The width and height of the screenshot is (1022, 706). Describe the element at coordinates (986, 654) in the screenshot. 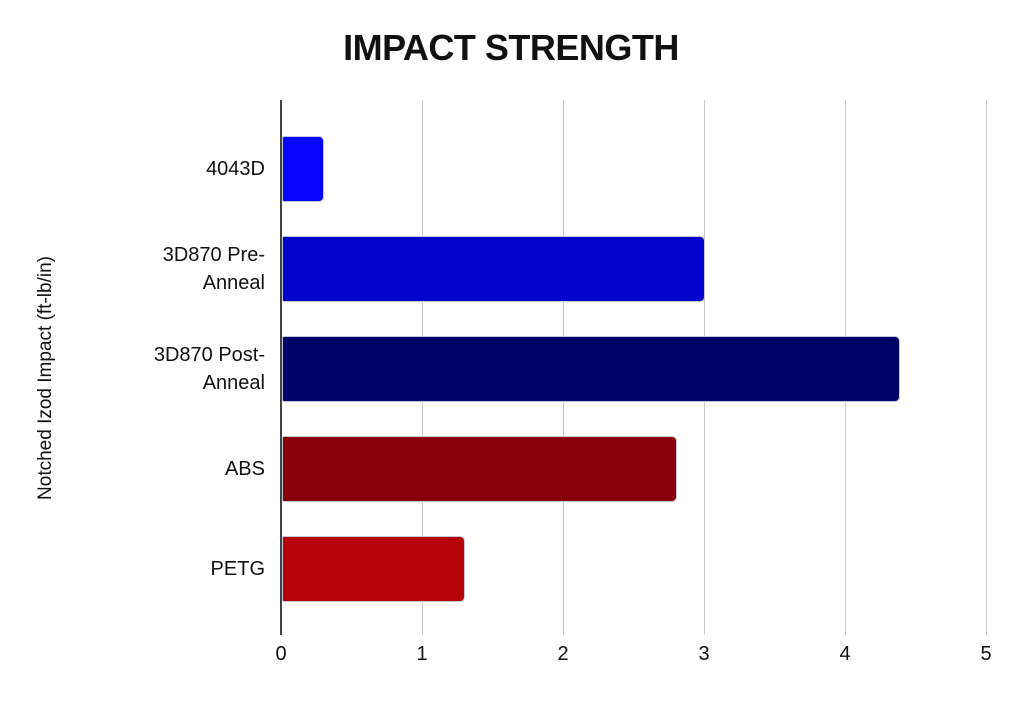

I see `x-axis-tick-label: 5` at that location.